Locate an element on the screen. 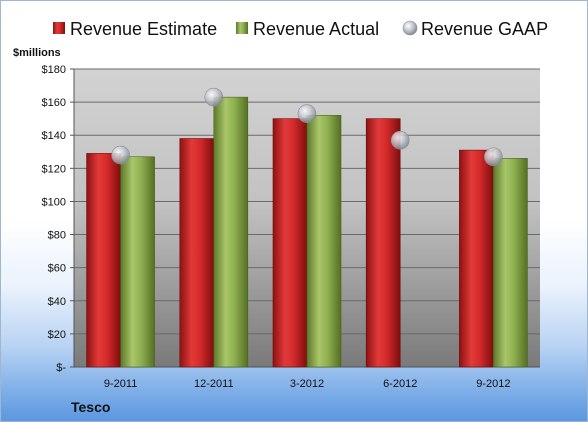 This screenshot has width=588, height=422. y-tick-label: $100 is located at coordinates (54, 202).